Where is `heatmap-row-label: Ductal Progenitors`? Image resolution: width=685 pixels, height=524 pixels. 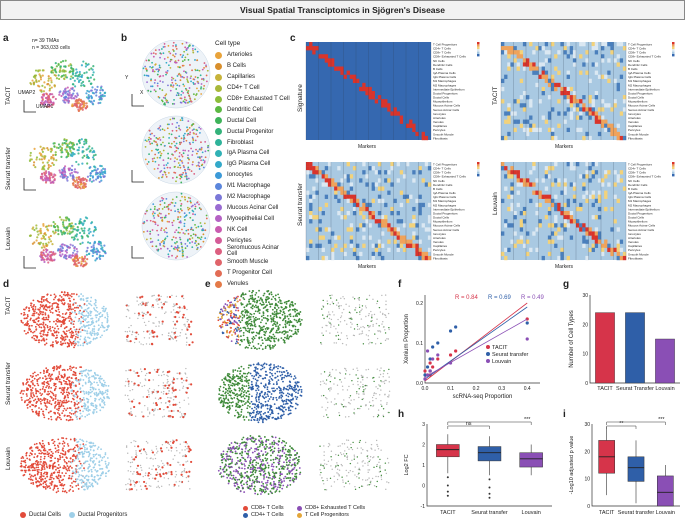 heatmap-row-label: Ductal Progenitors is located at coordinates (640, 93).